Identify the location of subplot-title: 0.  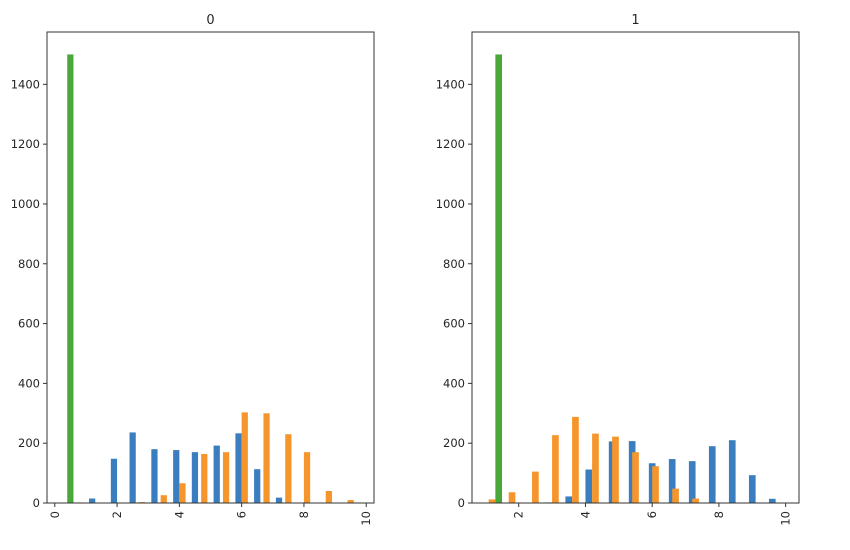
(210, 20).